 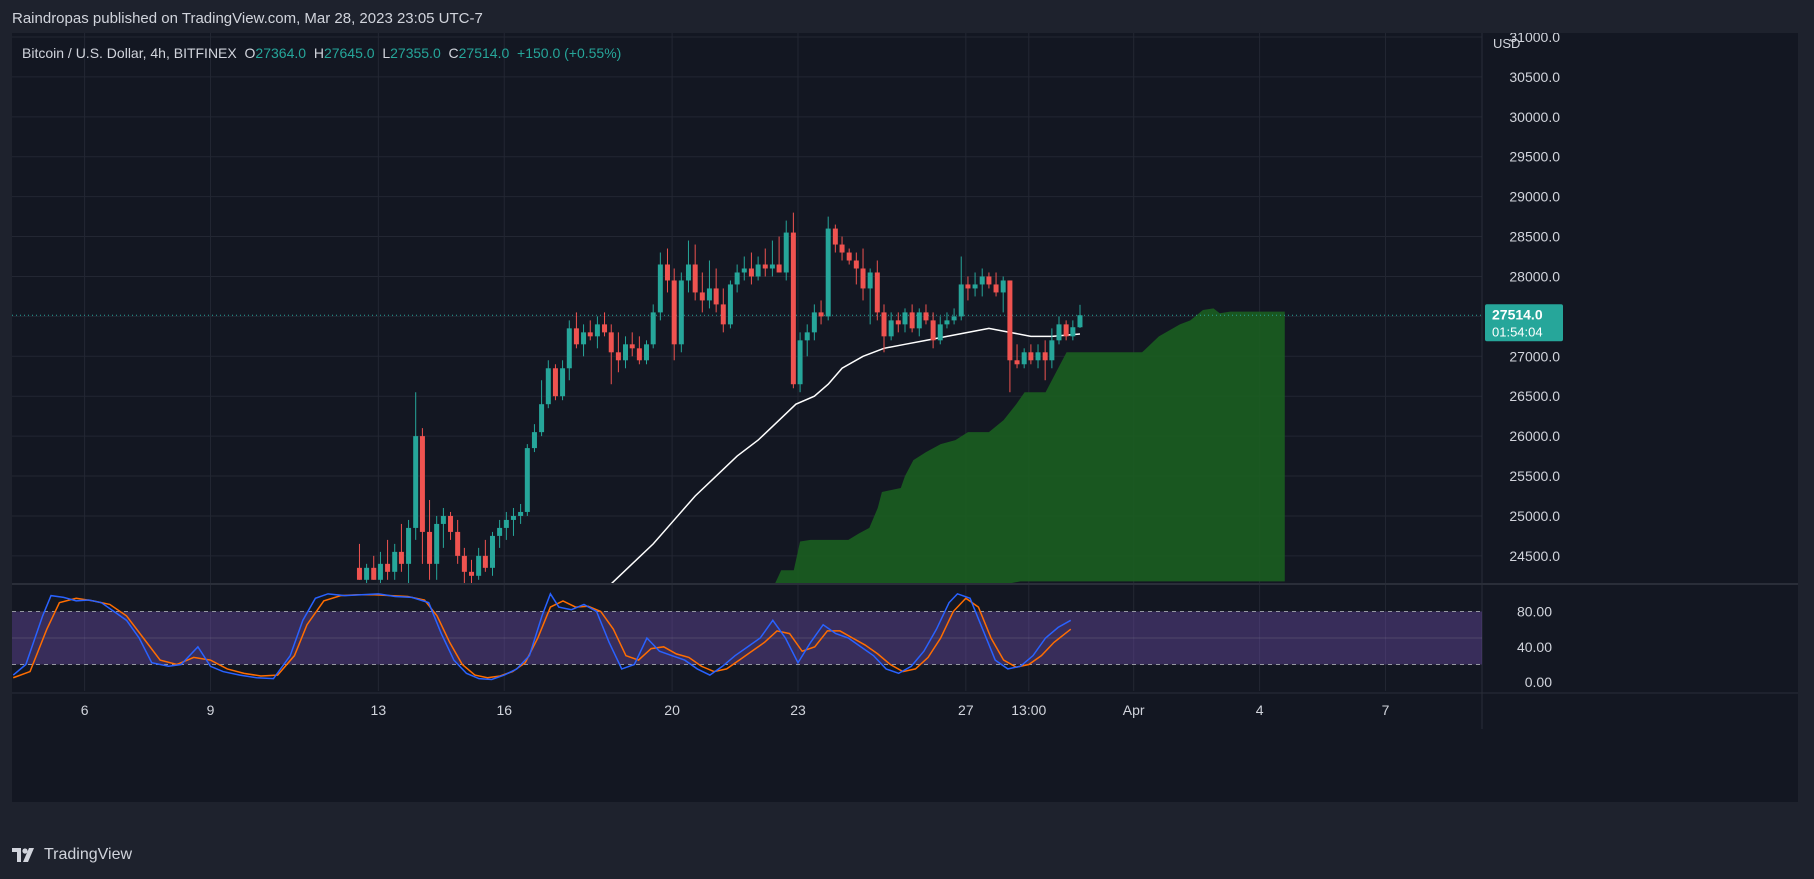 I want to click on last-price-tag: 27514.0 01:54:04, so click(x=1524, y=323).